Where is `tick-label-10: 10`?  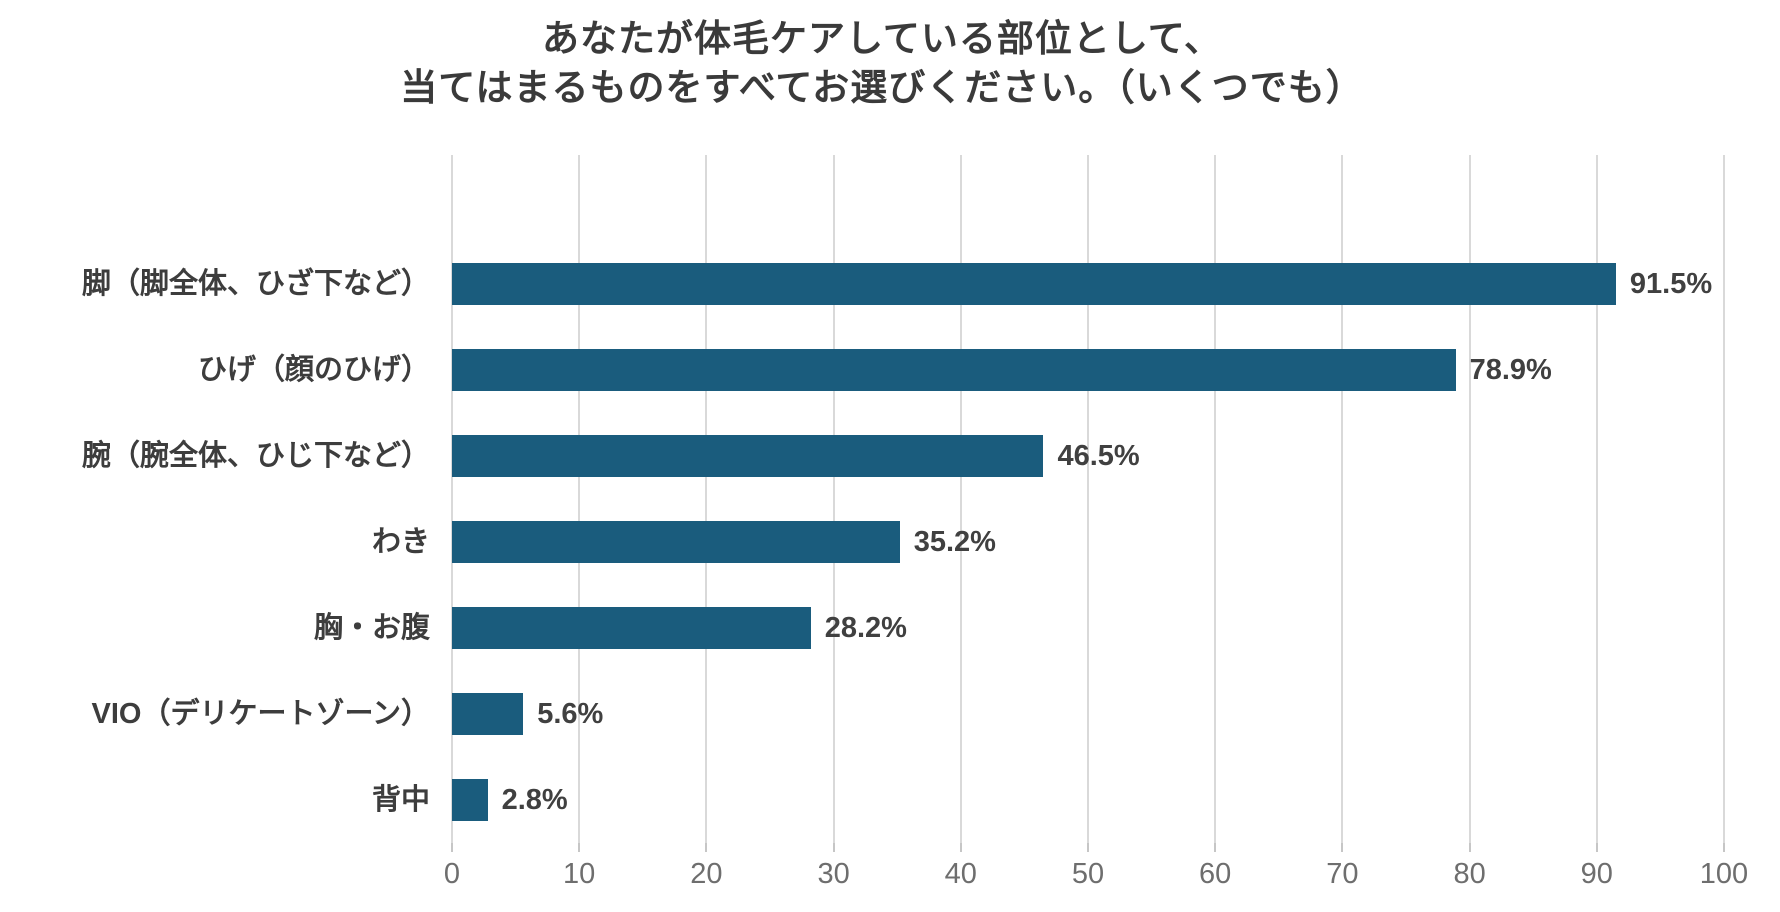
tick-label-10: 10 is located at coordinates (579, 874).